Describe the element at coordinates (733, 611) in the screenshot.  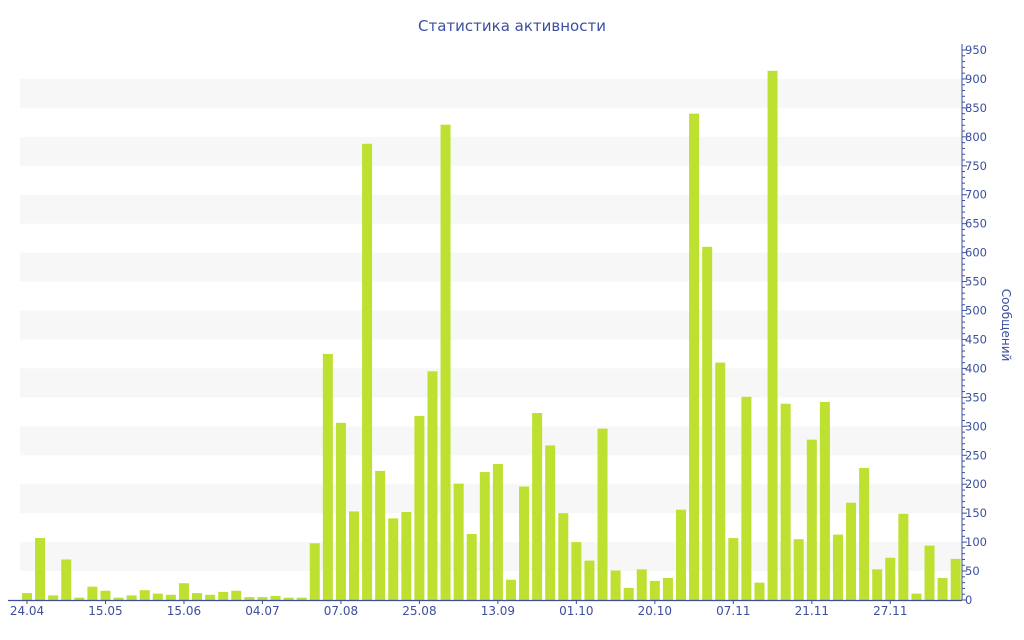
I see `x-tick-label: 07.11` at that location.